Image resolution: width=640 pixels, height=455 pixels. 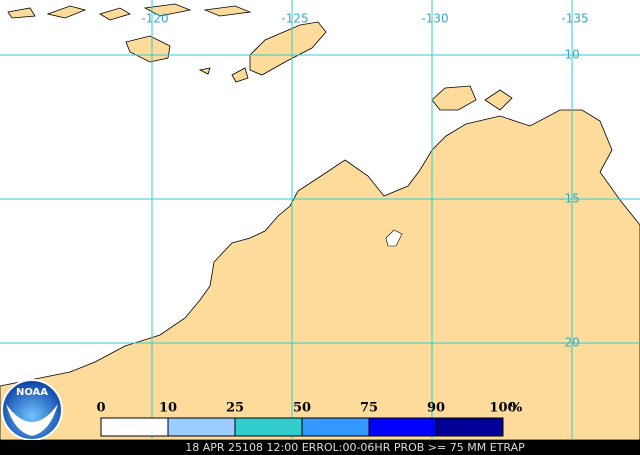 I want to click on latitude-label: -20, so click(x=570, y=343).